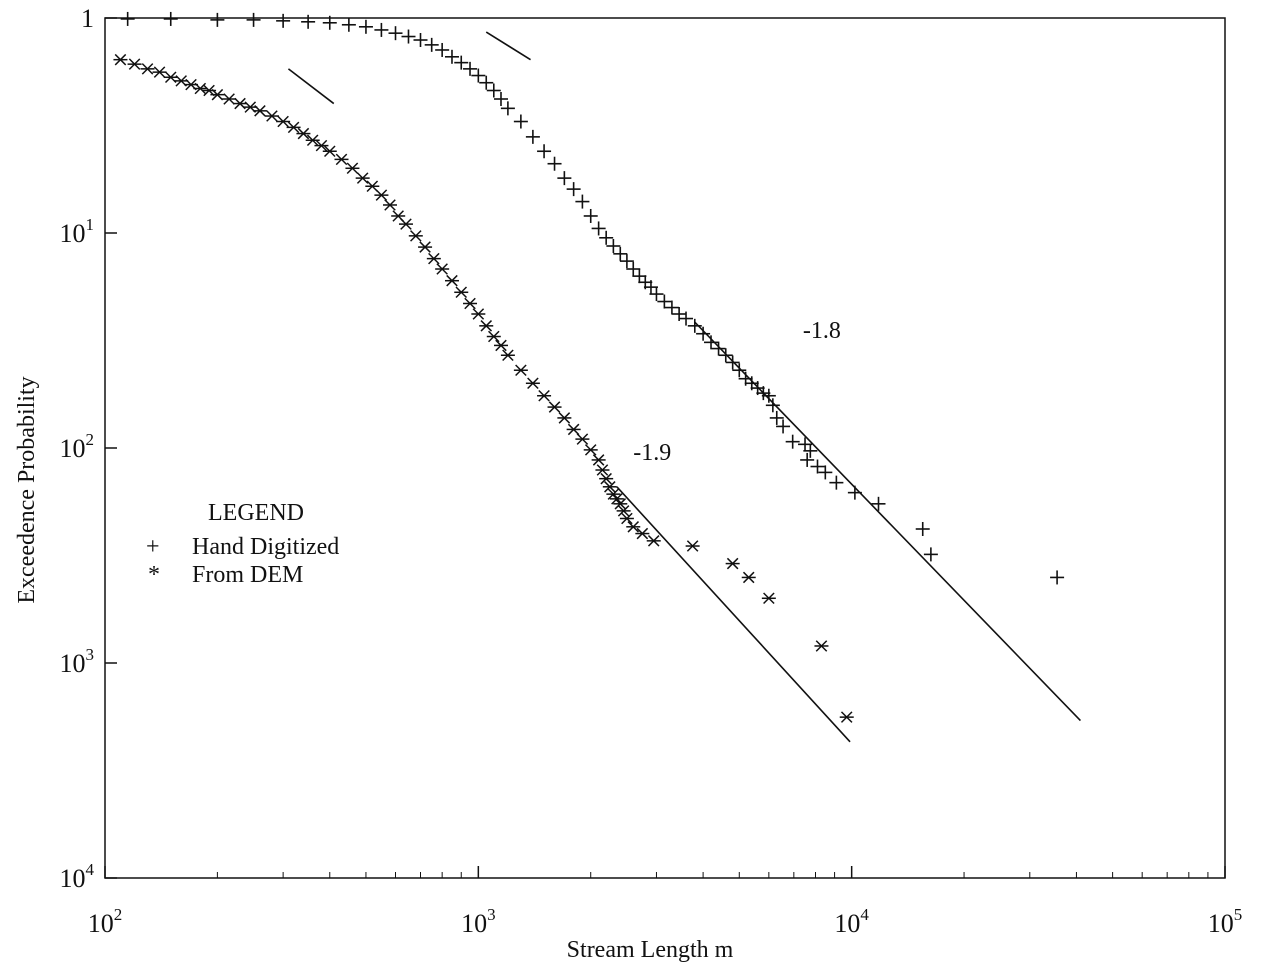  Describe the element at coordinates (77, 876) in the screenshot. I see `y-tick-label: 10⁴` at that location.